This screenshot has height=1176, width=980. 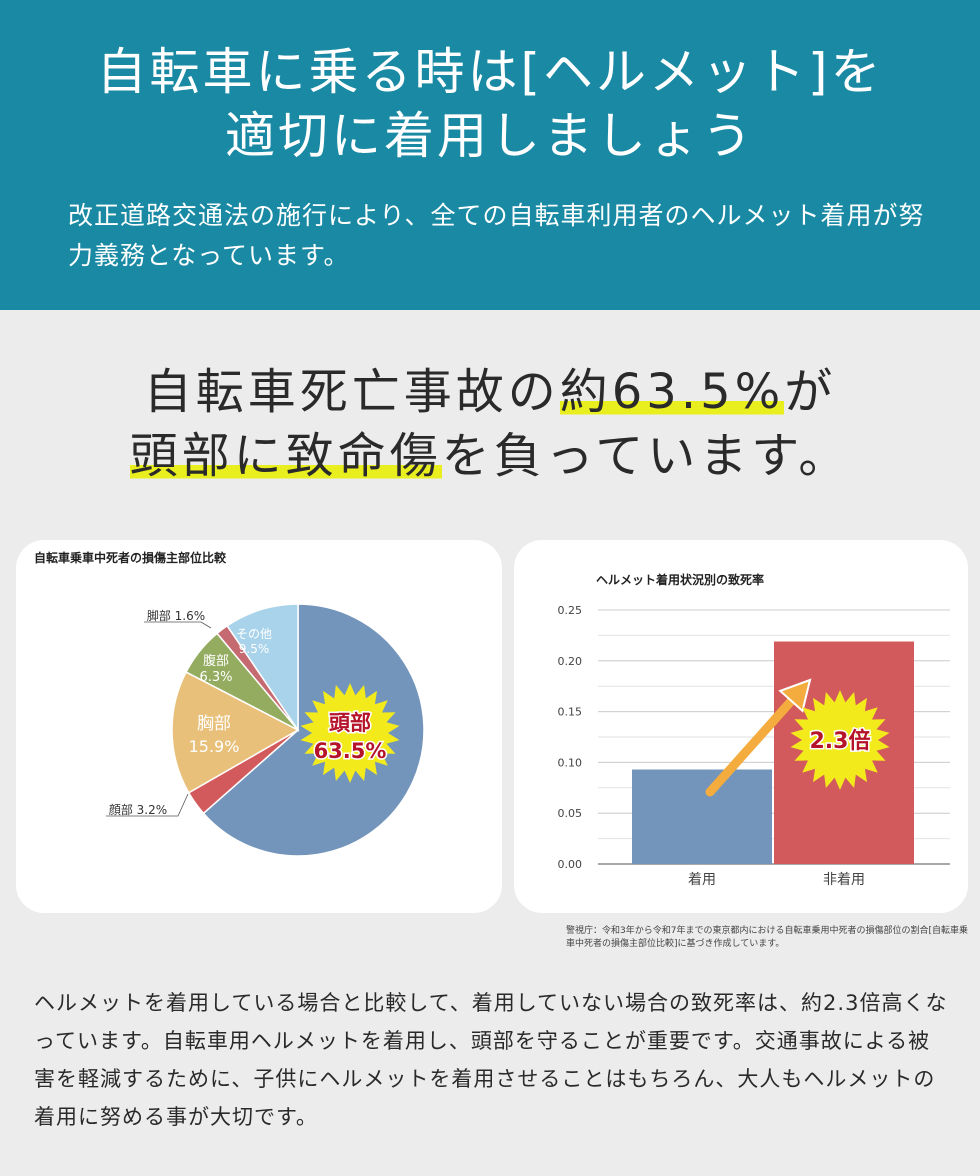 I want to click on pie-value-head: 63.5%, so click(x=350, y=751).